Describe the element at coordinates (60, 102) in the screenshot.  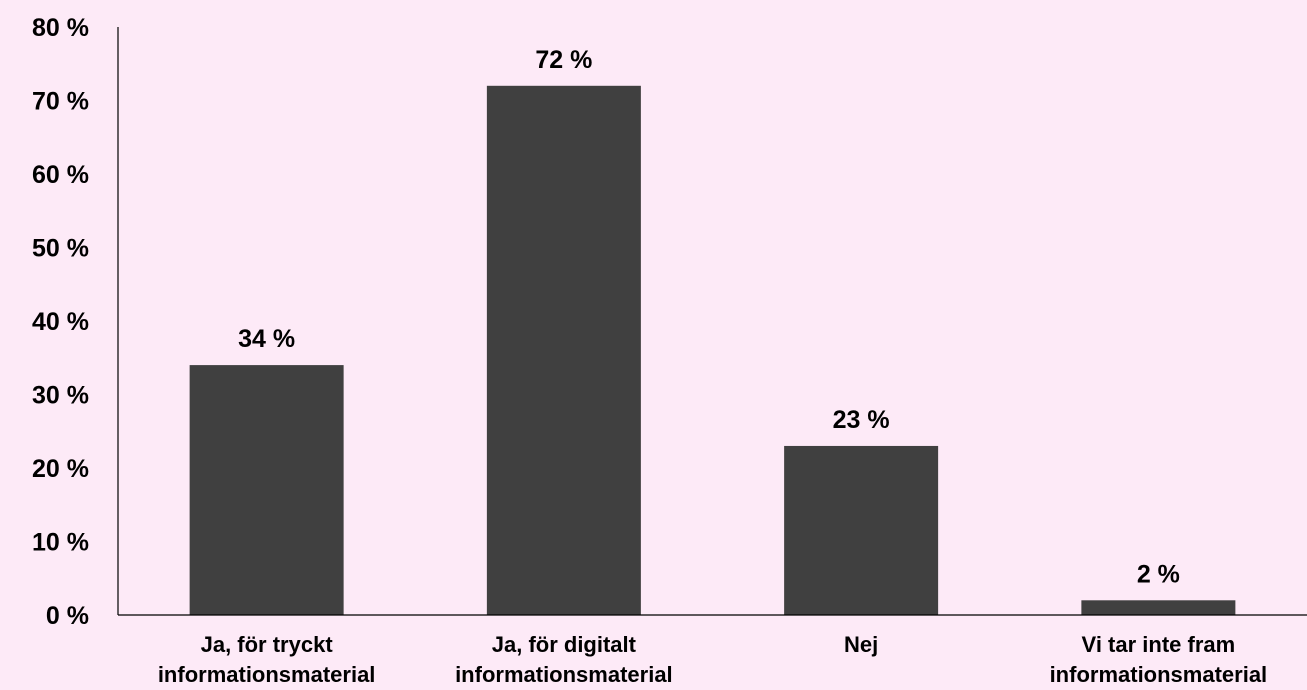
I see `y-tick-label: 70 %` at that location.